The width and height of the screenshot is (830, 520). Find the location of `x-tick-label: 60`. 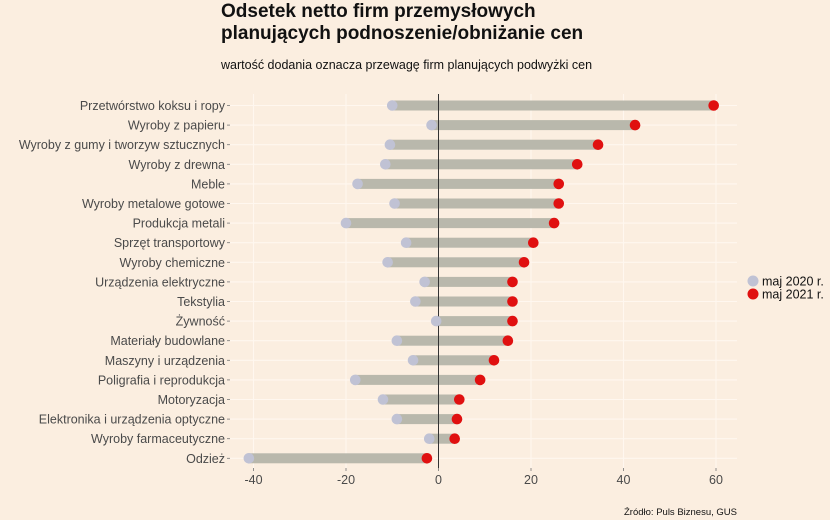

x-tick-label: 60 is located at coordinates (716, 480).